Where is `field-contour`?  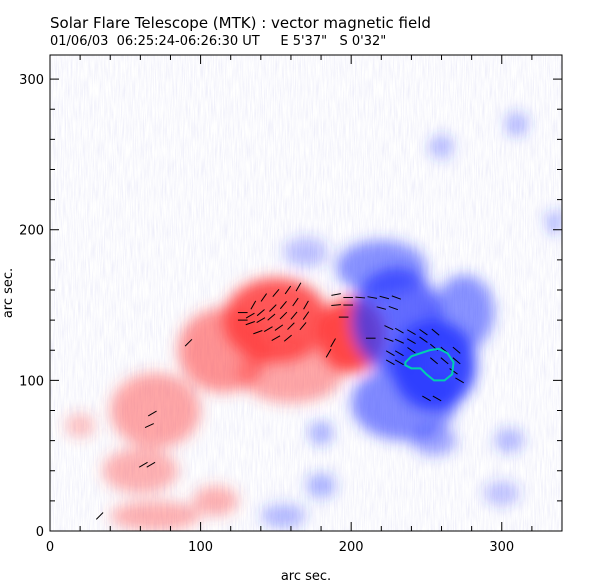
field-contour is located at coordinates (429, 364).